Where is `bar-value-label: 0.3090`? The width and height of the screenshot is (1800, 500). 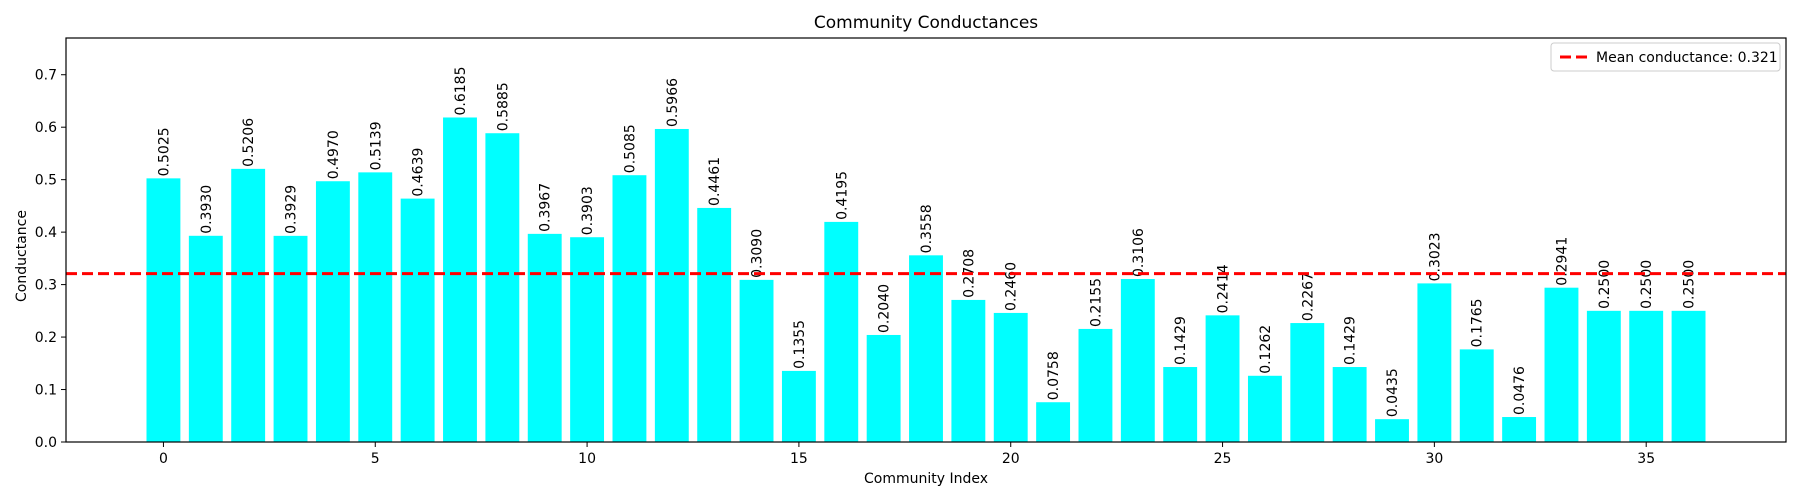 bar-value-label: 0.3090 is located at coordinates (758, 253).